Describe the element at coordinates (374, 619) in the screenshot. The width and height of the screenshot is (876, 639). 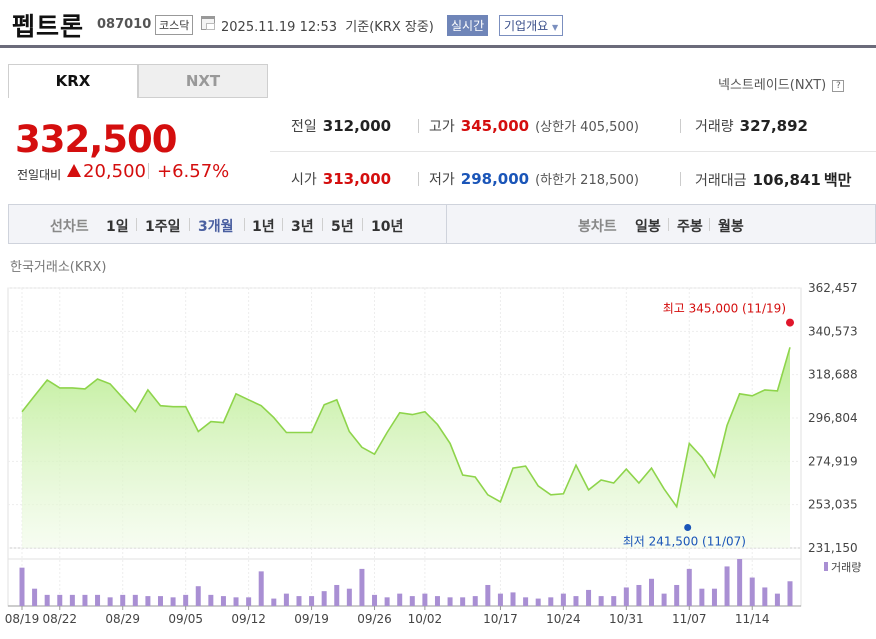
I see `x-tick-label: 09/26` at that location.